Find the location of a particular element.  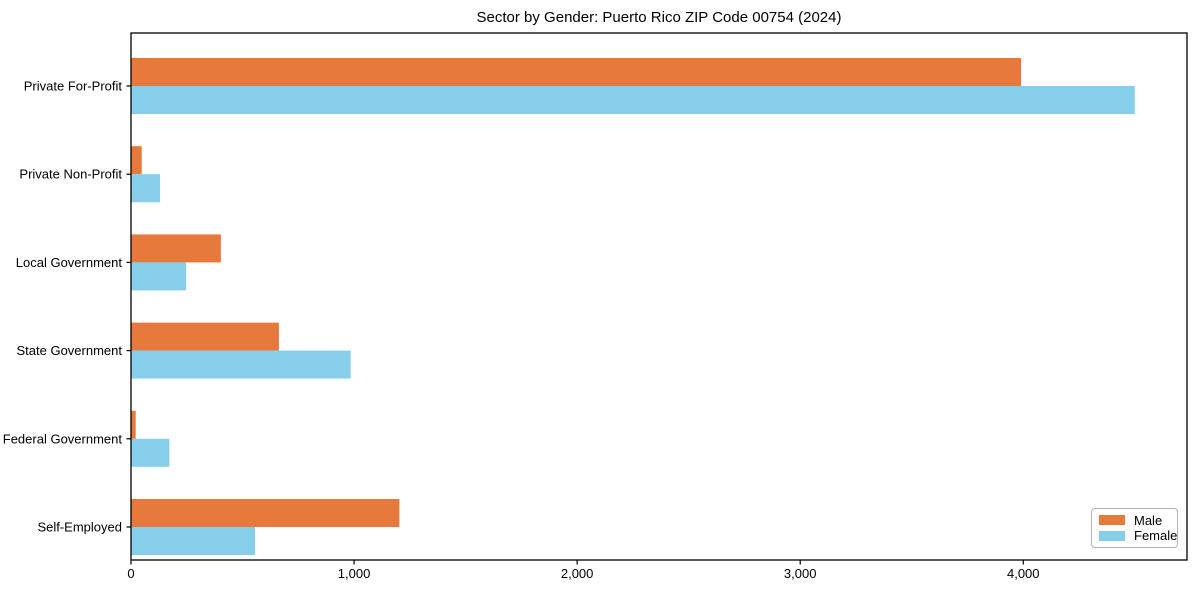

x-tick-label: 1,000 is located at coordinates (354, 573).